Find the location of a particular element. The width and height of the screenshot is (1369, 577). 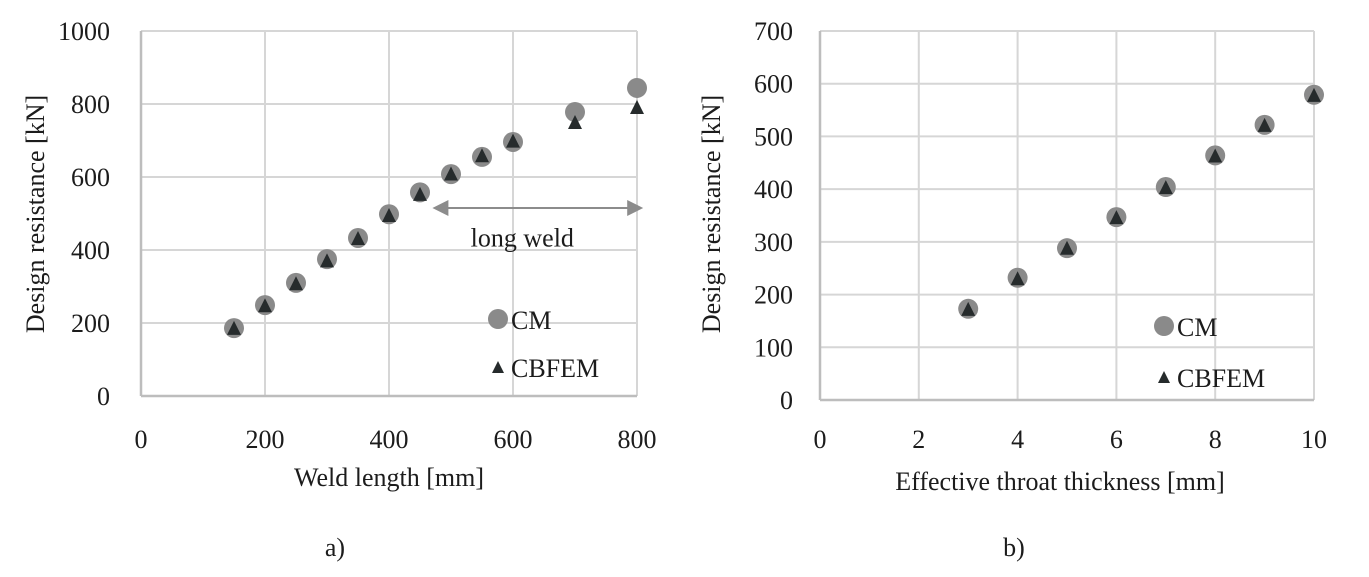

arrow-right-head-icon is located at coordinates (635, 208).